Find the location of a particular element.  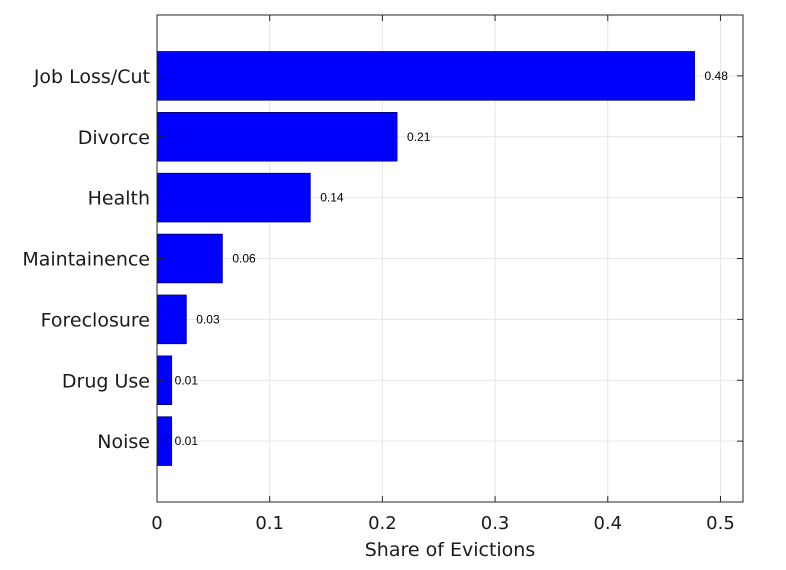

x-tick-label: 0.5 is located at coordinates (720, 523).